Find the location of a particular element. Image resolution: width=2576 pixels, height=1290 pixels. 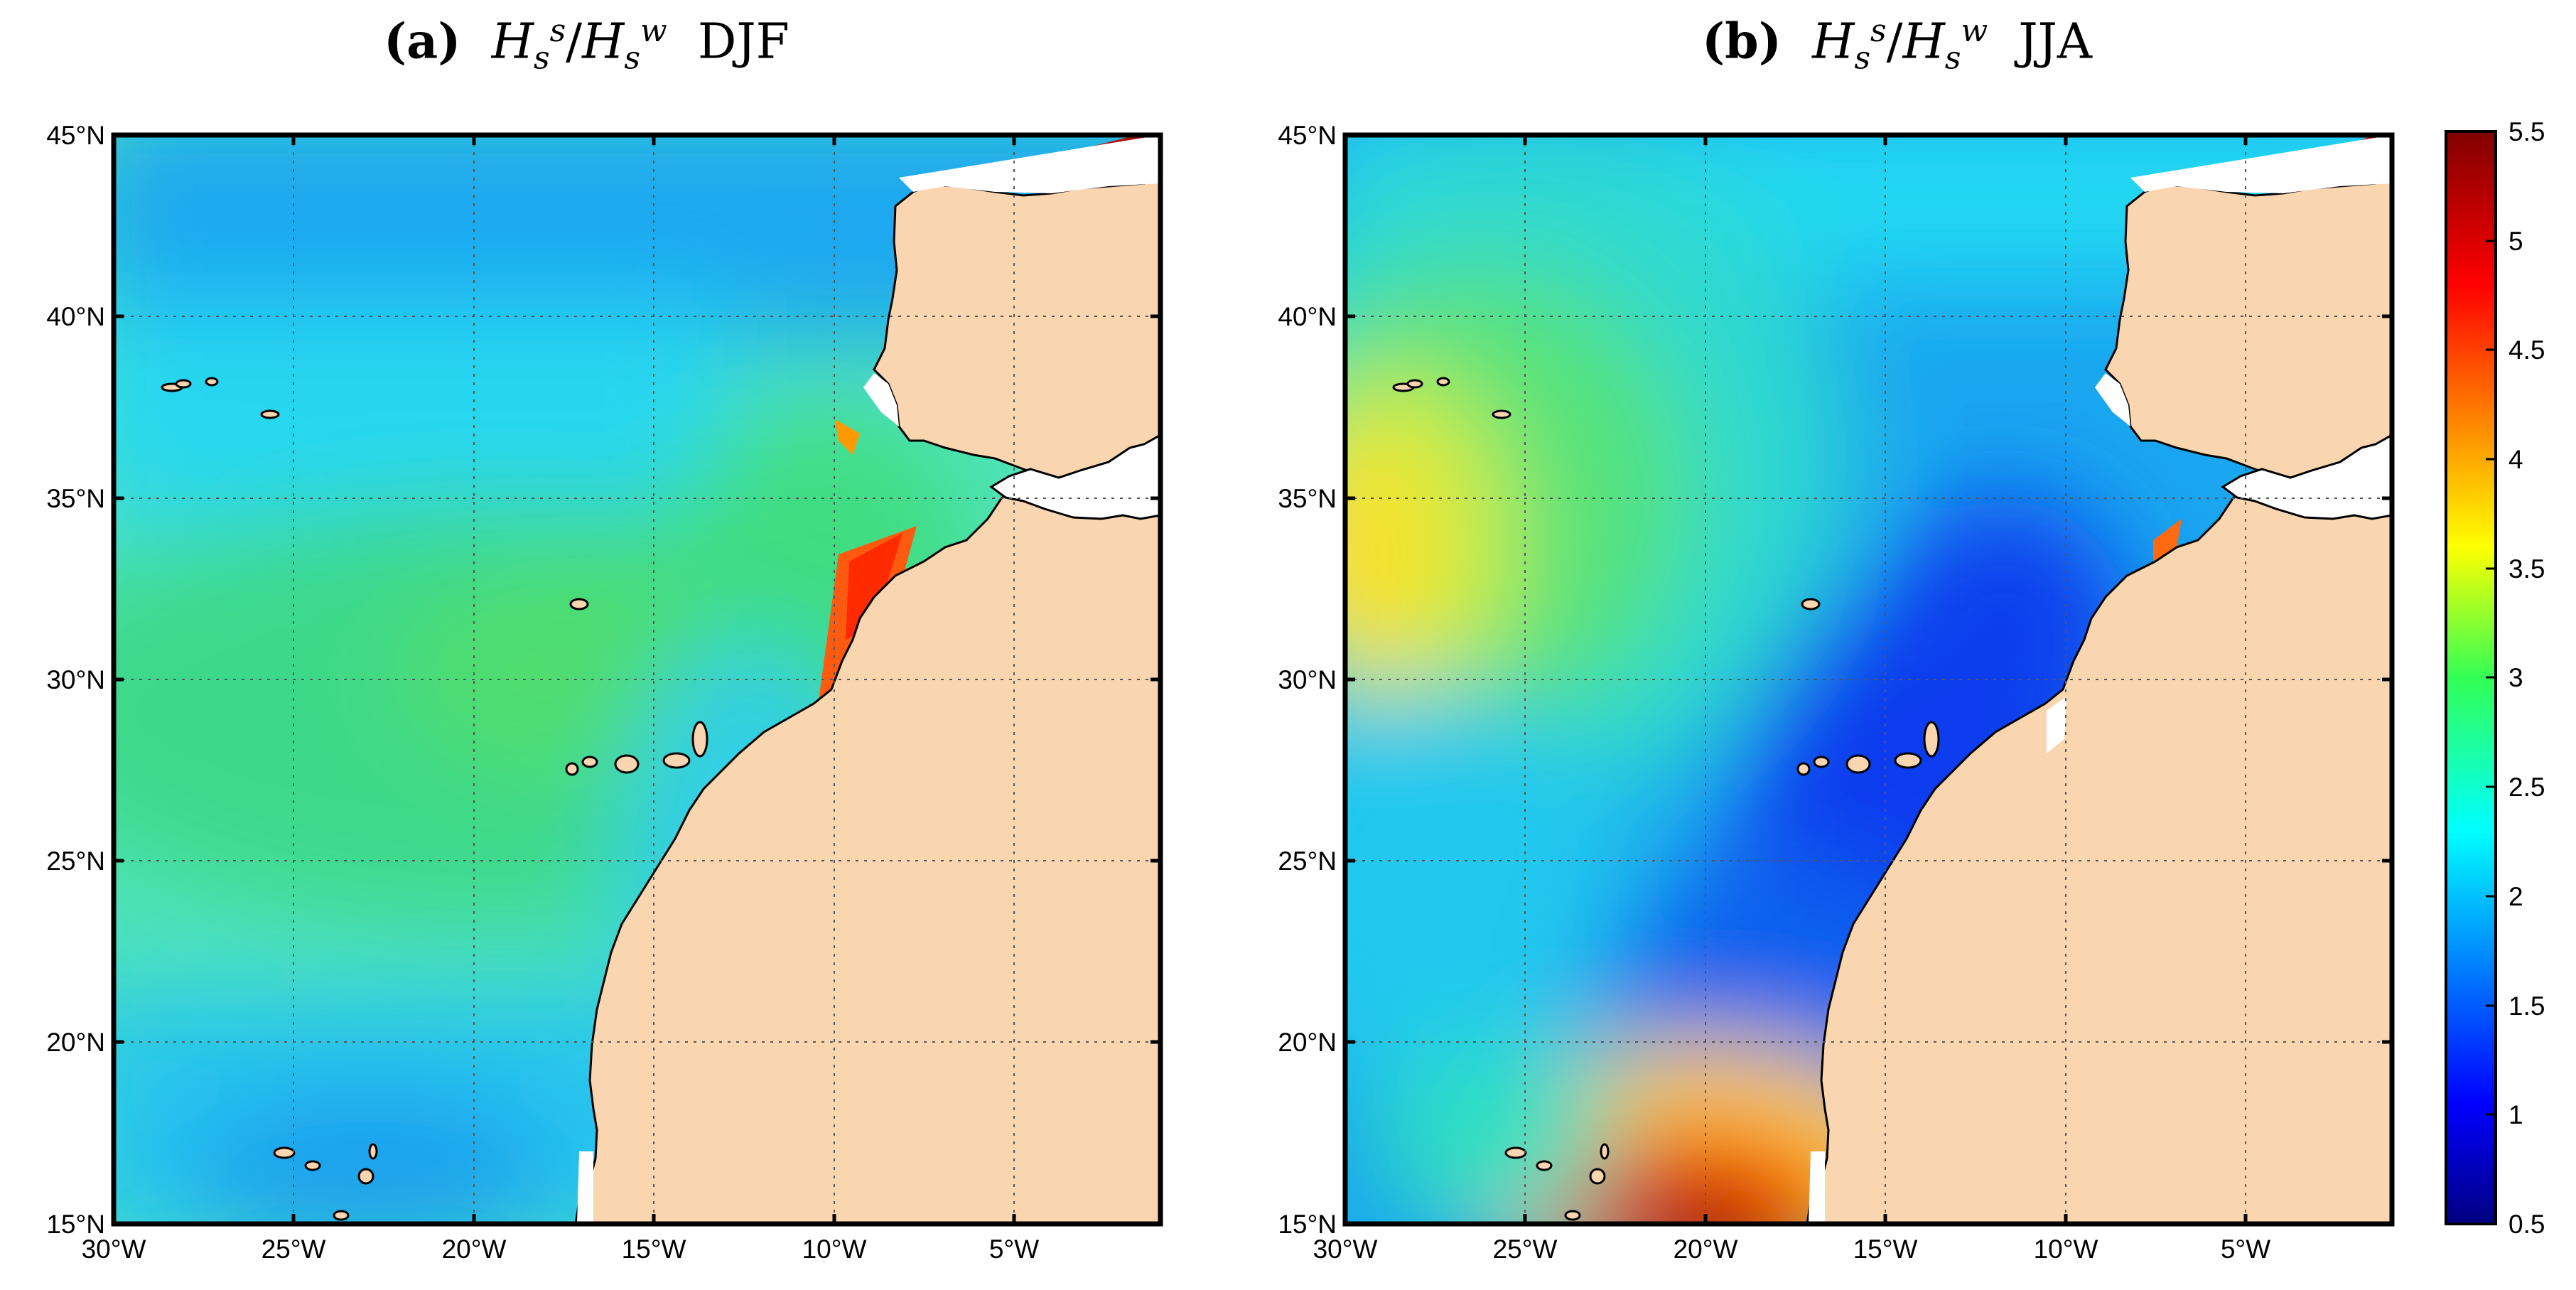

panel-a-land is located at coordinates (1016, 327).